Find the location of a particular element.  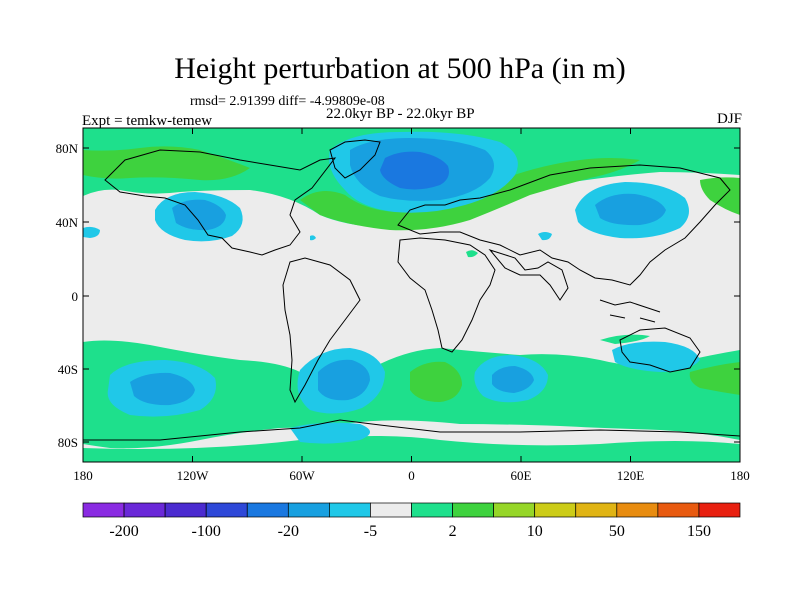

contour-pos-south-indian-core is located at coordinates (714, 378).